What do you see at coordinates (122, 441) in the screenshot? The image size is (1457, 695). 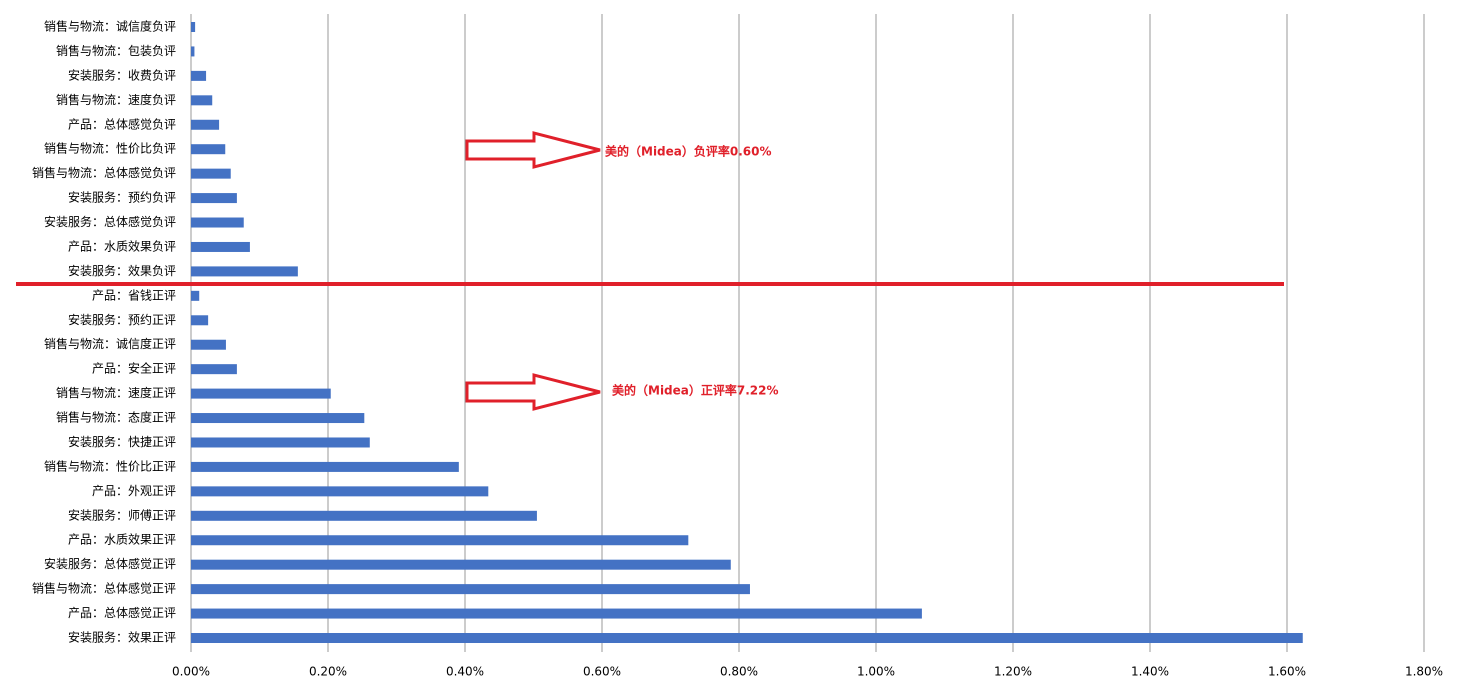 I see `y-tick-label: 安装服务：快捷正评` at bounding box center [122, 441].